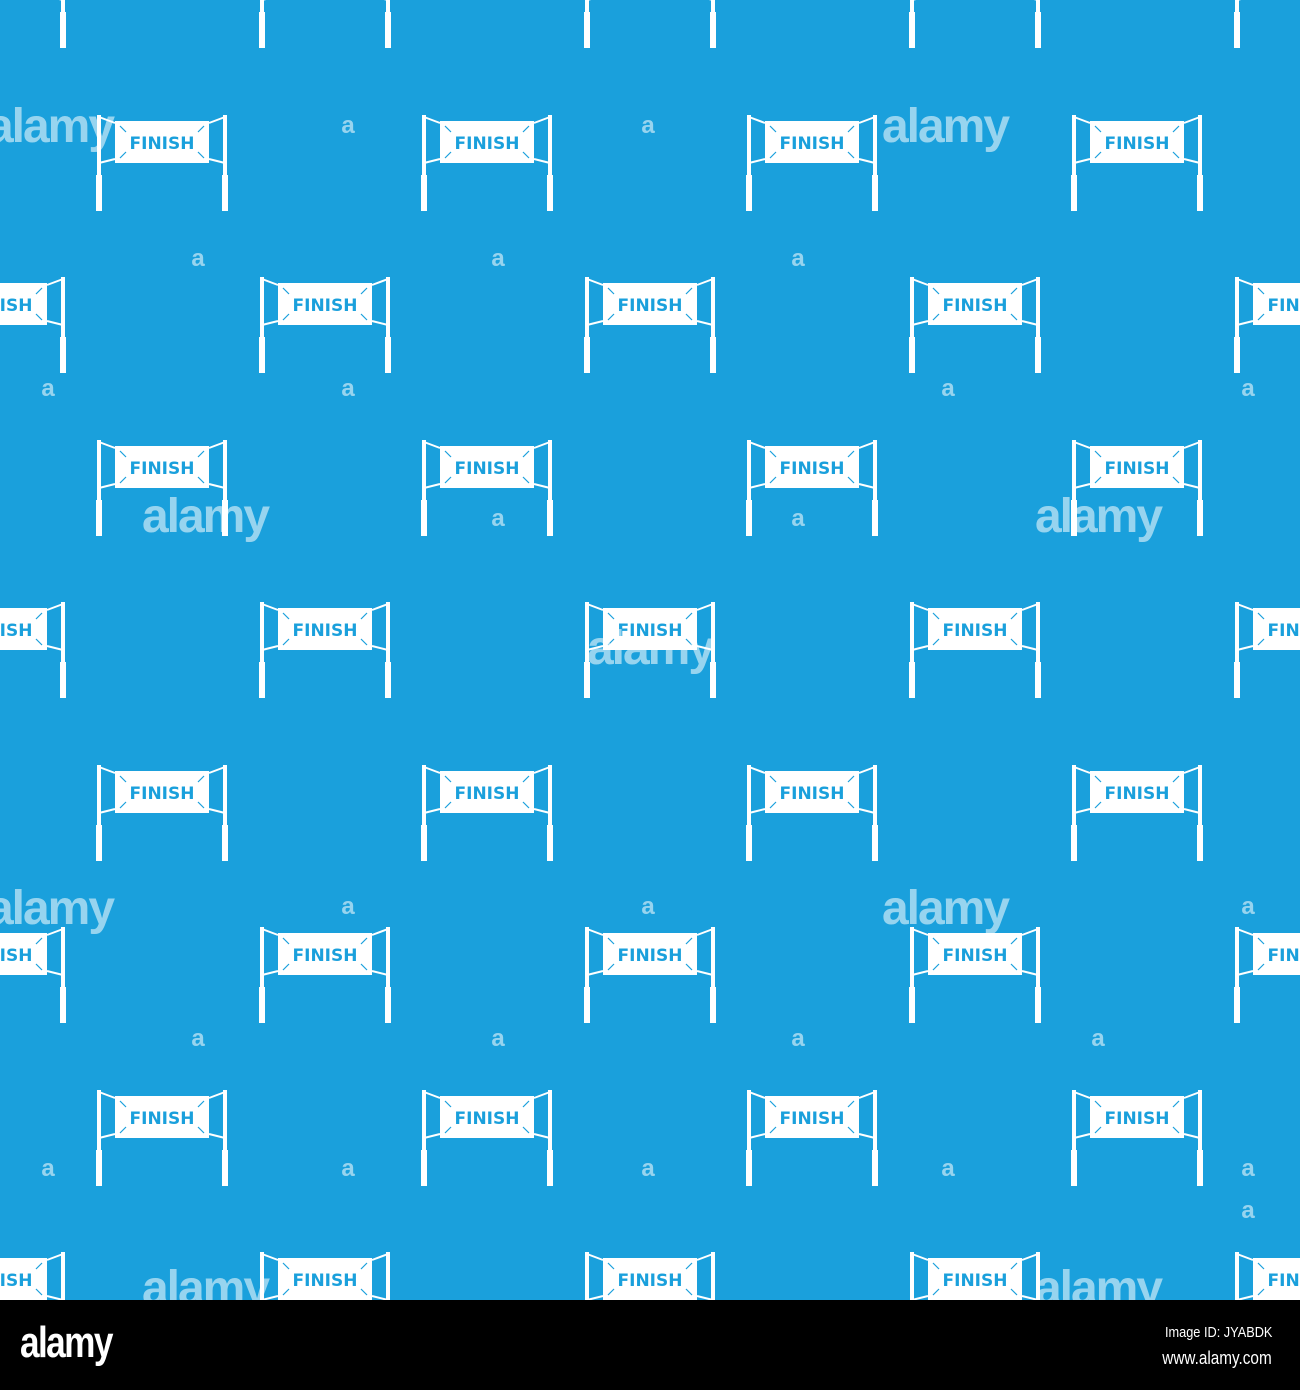  What do you see at coordinates (66, 1342) in the screenshot?
I see `alamy-logo: alamy` at bounding box center [66, 1342].